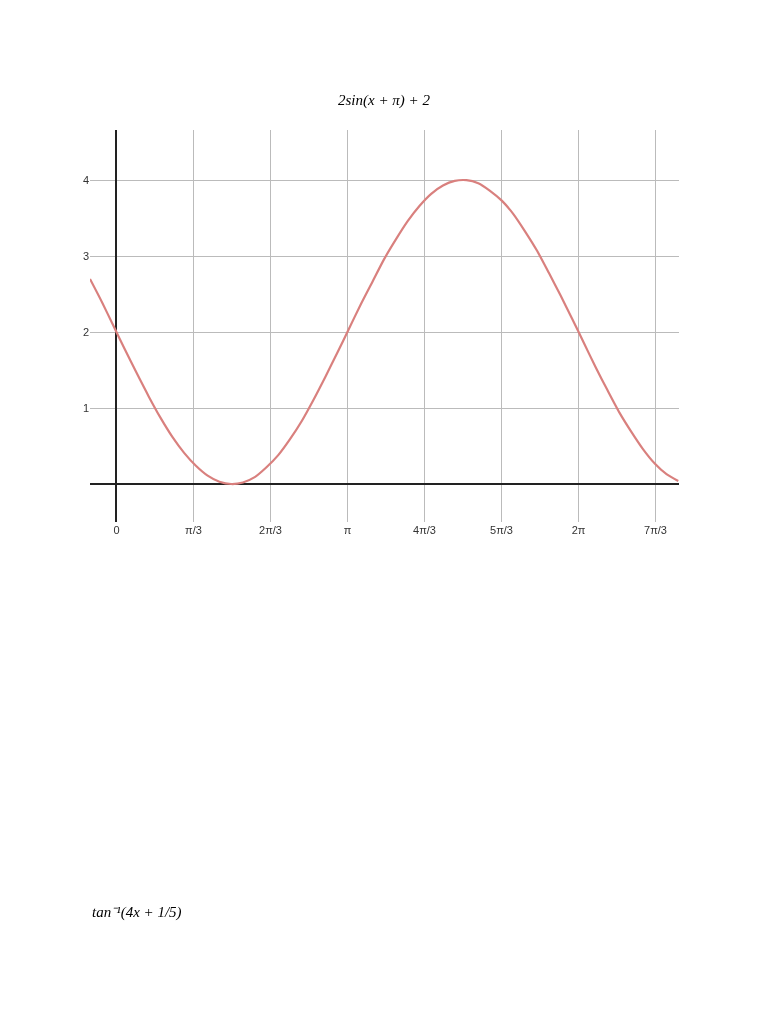 The image size is (768, 1024). What do you see at coordinates (193, 530) in the screenshot?
I see `x-tick-label: π/3` at bounding box center [193, 530].